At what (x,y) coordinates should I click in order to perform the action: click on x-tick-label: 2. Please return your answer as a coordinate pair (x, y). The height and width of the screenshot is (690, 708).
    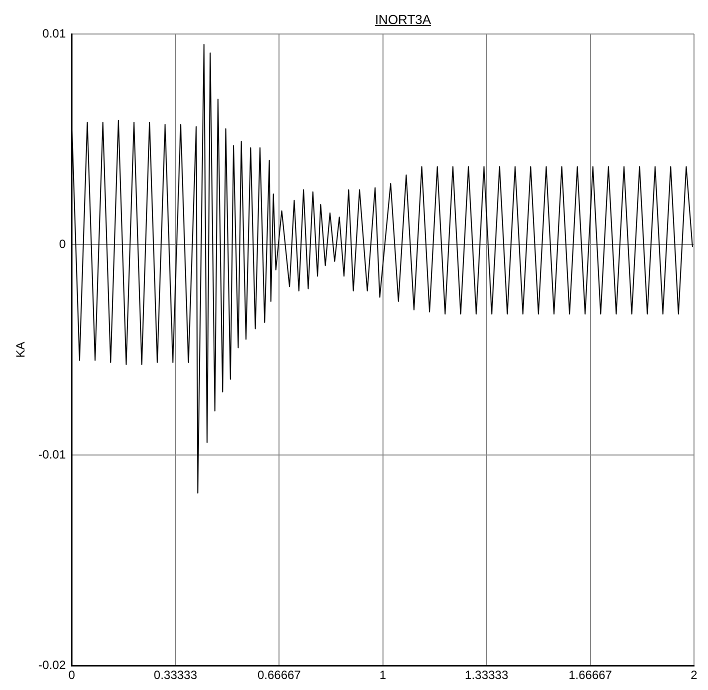
    Looking at the image, I should click on (694, 675).